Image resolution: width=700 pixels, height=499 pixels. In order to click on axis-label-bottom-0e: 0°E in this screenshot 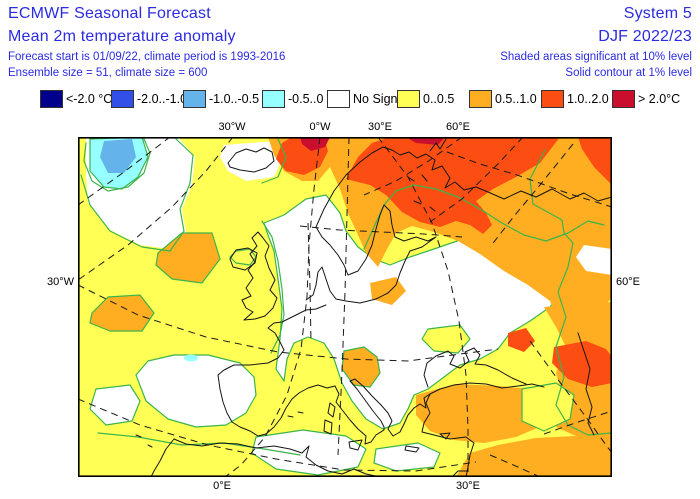, I will do `click(222, 486)`.